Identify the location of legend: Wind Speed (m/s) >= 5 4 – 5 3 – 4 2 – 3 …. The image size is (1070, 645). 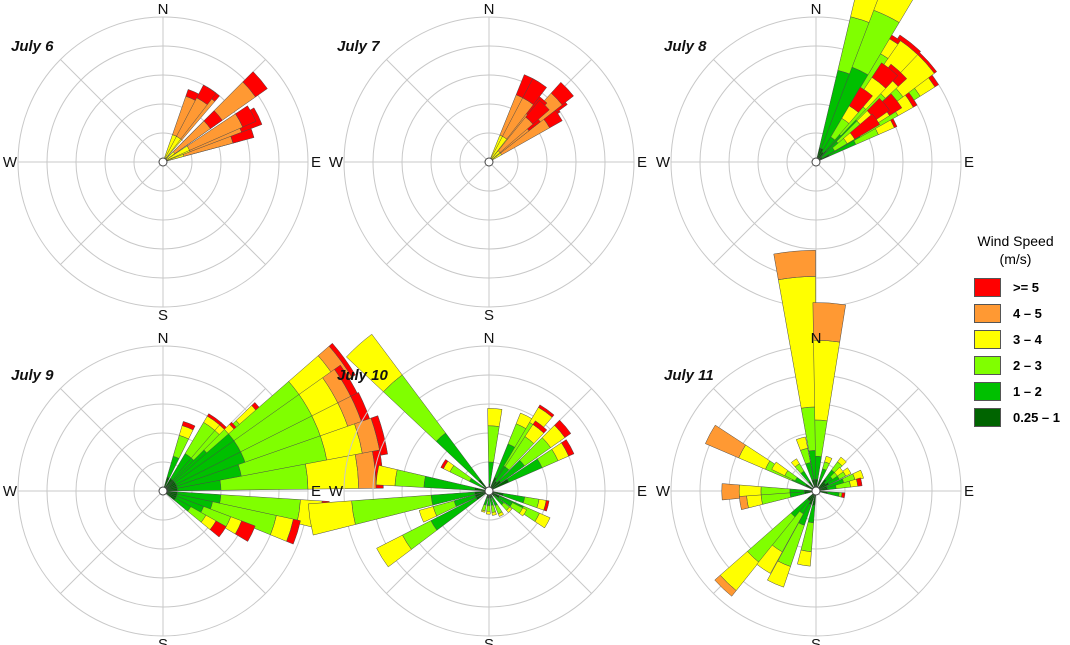
(1015, 332).